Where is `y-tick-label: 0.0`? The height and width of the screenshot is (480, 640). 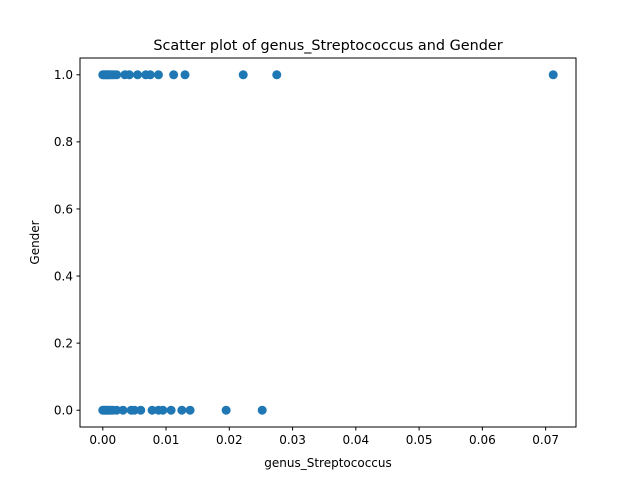 y-tick-label: 0.0 is located at coordinates (63, 411).